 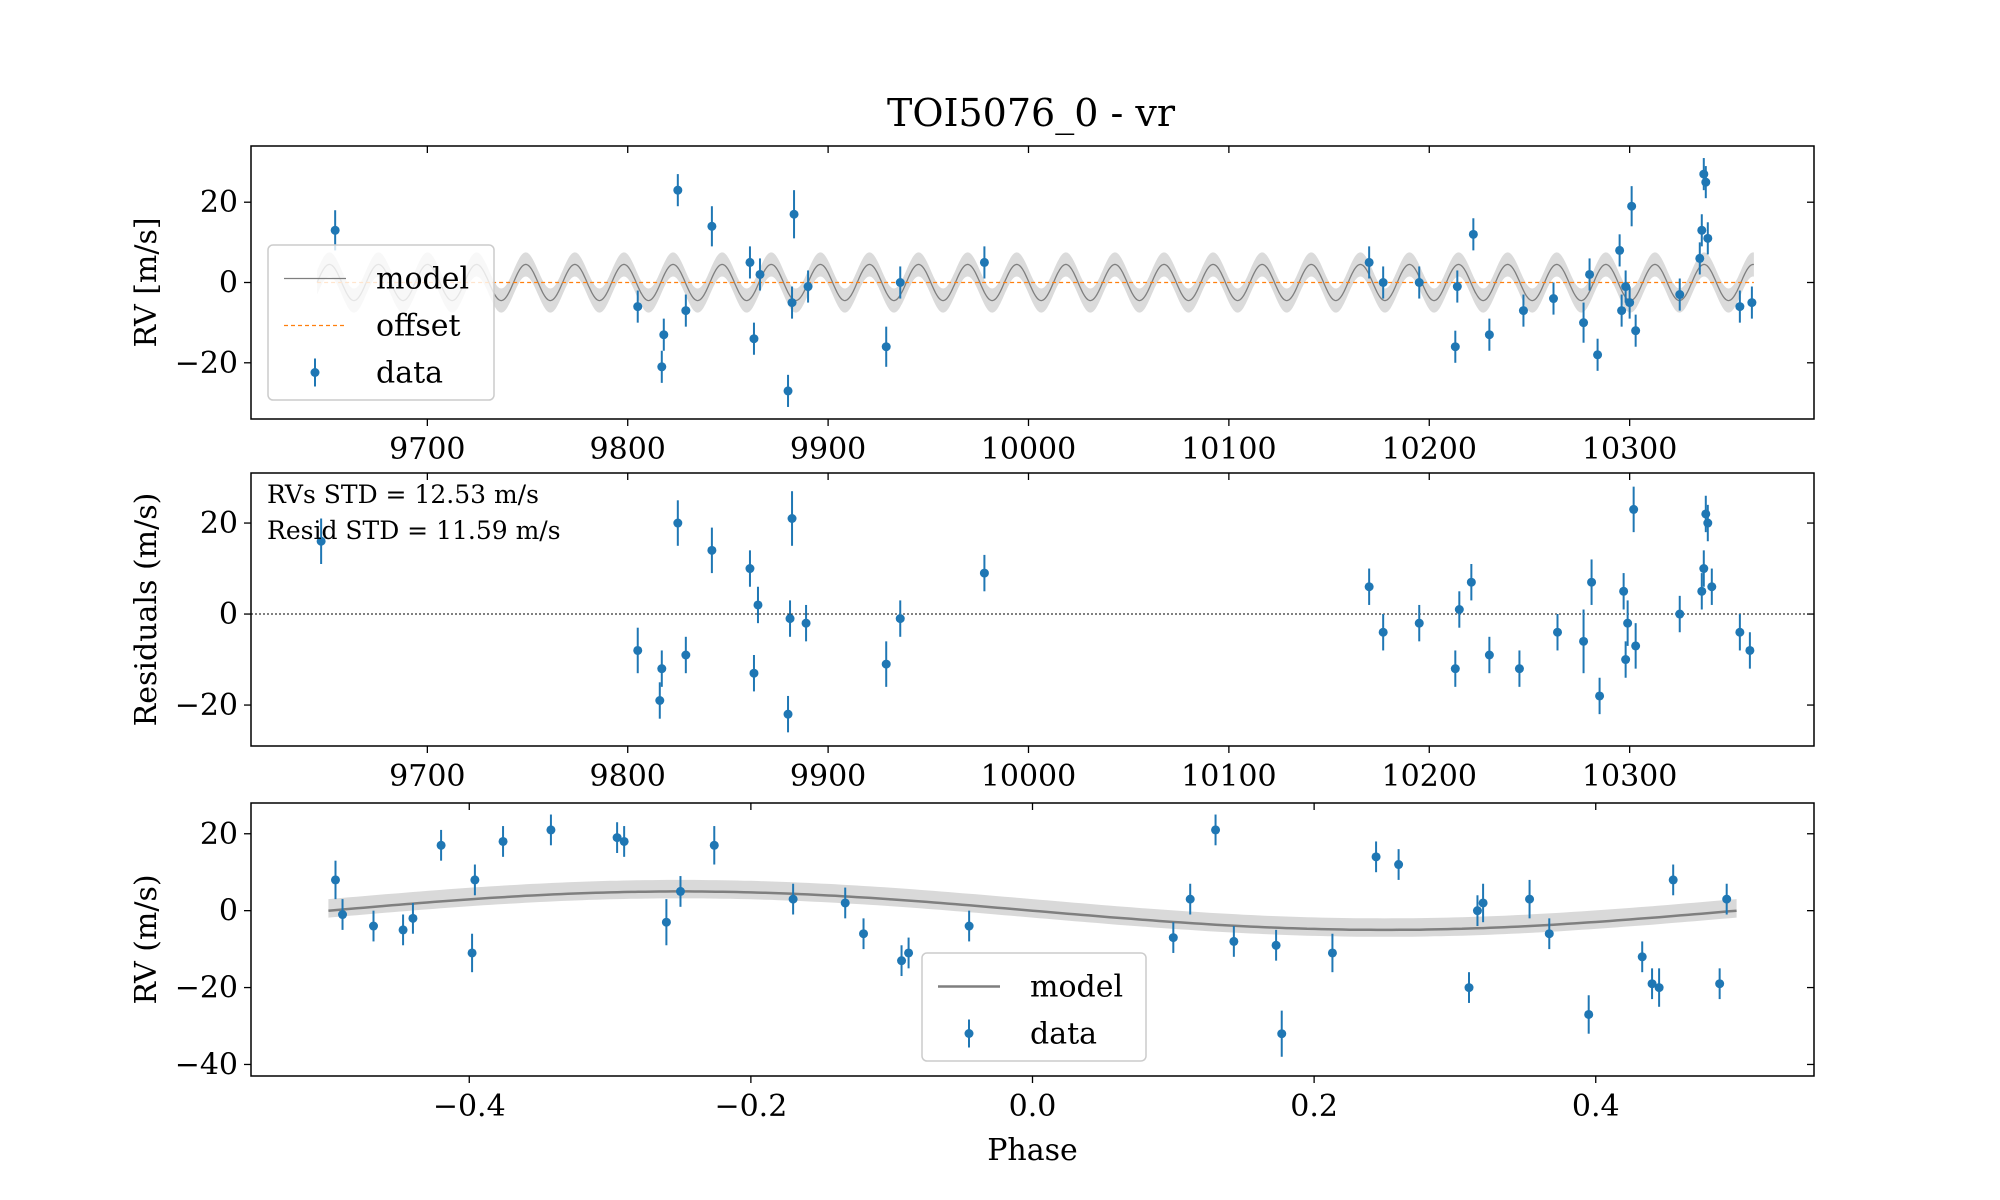 What do you see at coordinates (219, 523) in the screenshot?
I see `y-tick-label: 20` at bounding box center [219, 523].